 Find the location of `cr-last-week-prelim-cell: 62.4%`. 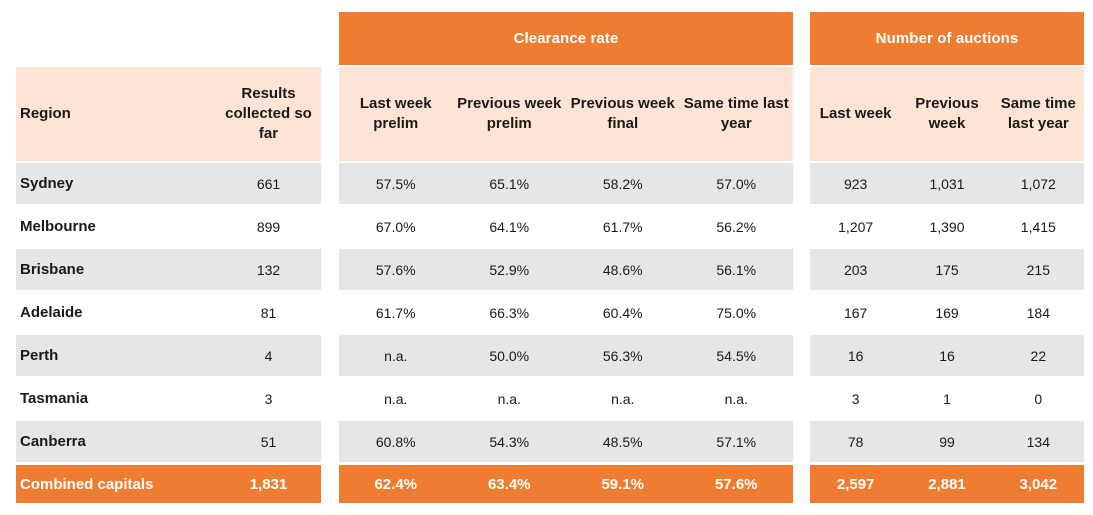

cr-last-week-prelim-cell: 62.4% is located at coordinates (396, 484).